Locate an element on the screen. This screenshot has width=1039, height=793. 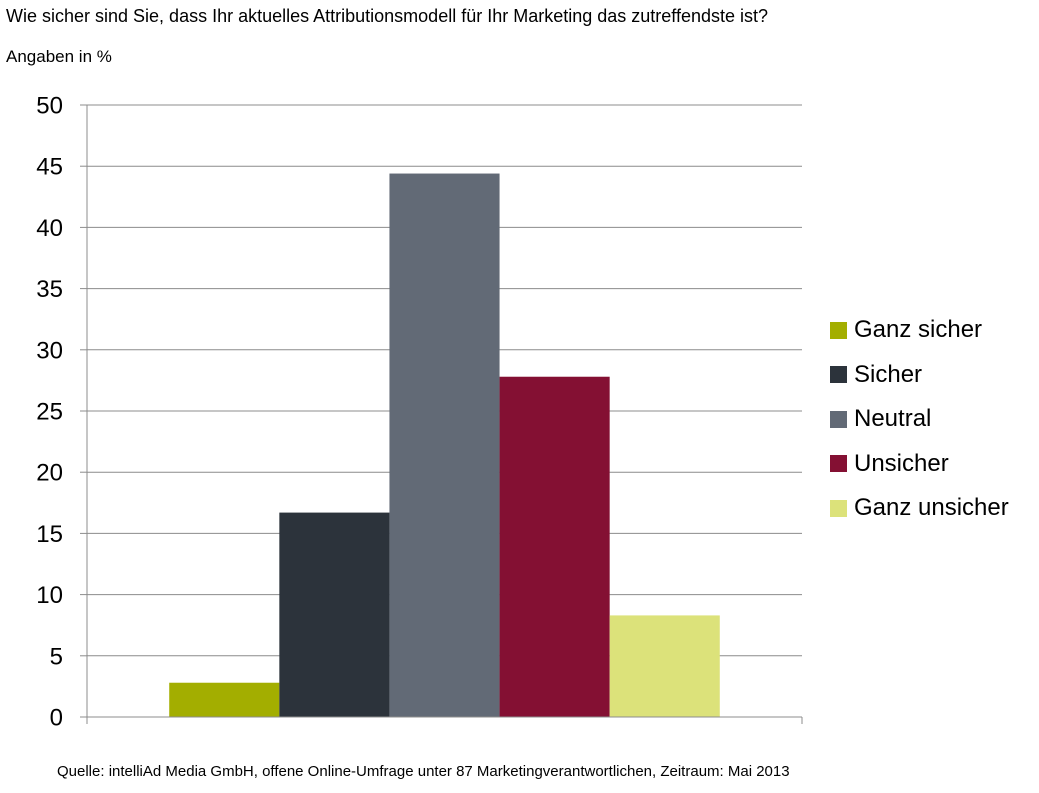
legend-item-neutral: Neutral is located at coordinates (919, 419).